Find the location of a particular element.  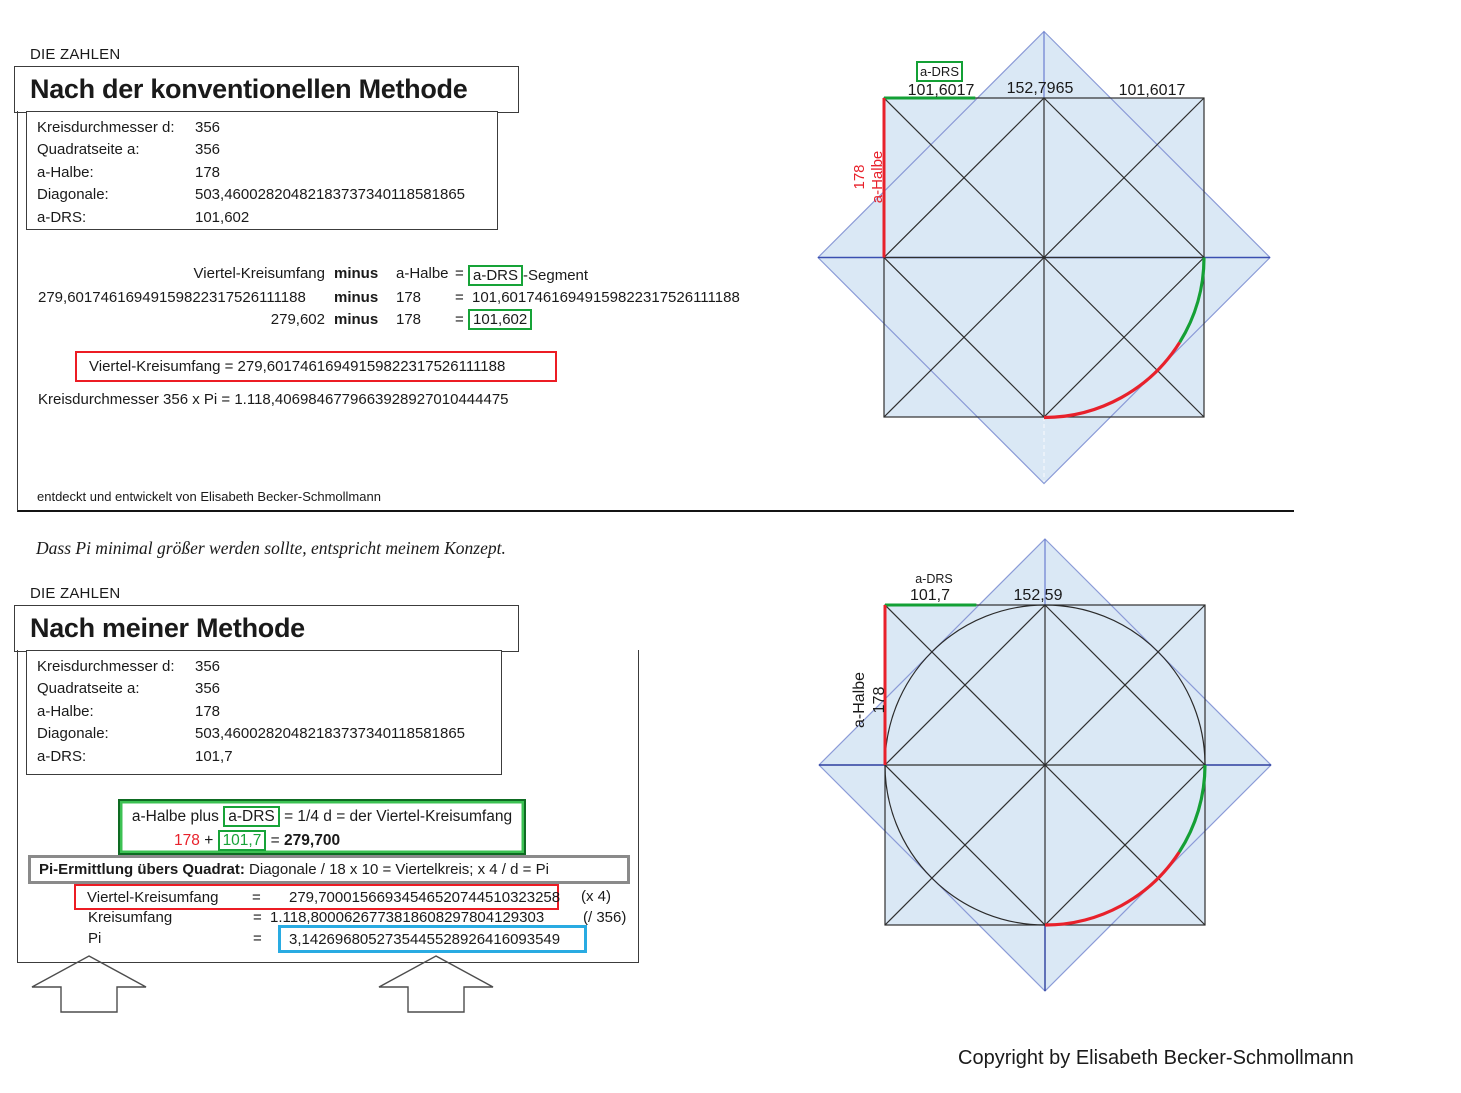

section2-kicker: DIE ZAHLEN is located at coordinates (75, 593).